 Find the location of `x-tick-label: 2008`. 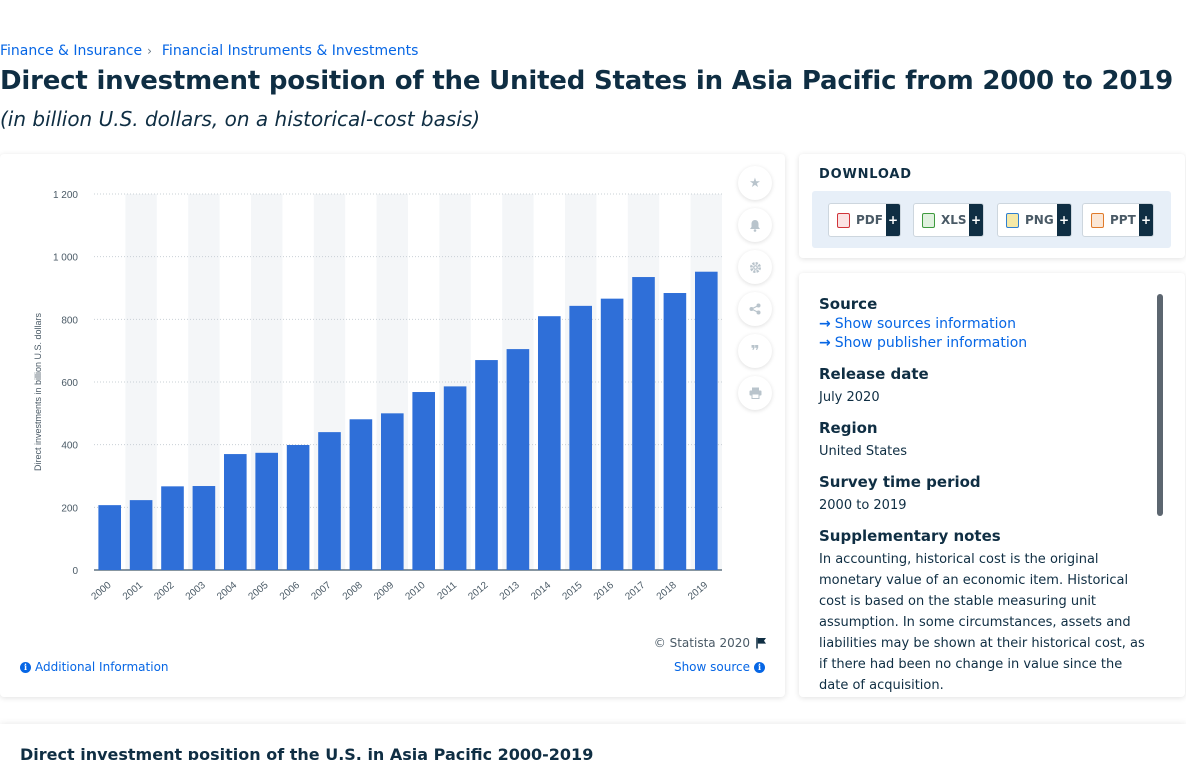

x-tick-label: 2008 is located at coordinates (353, 591).